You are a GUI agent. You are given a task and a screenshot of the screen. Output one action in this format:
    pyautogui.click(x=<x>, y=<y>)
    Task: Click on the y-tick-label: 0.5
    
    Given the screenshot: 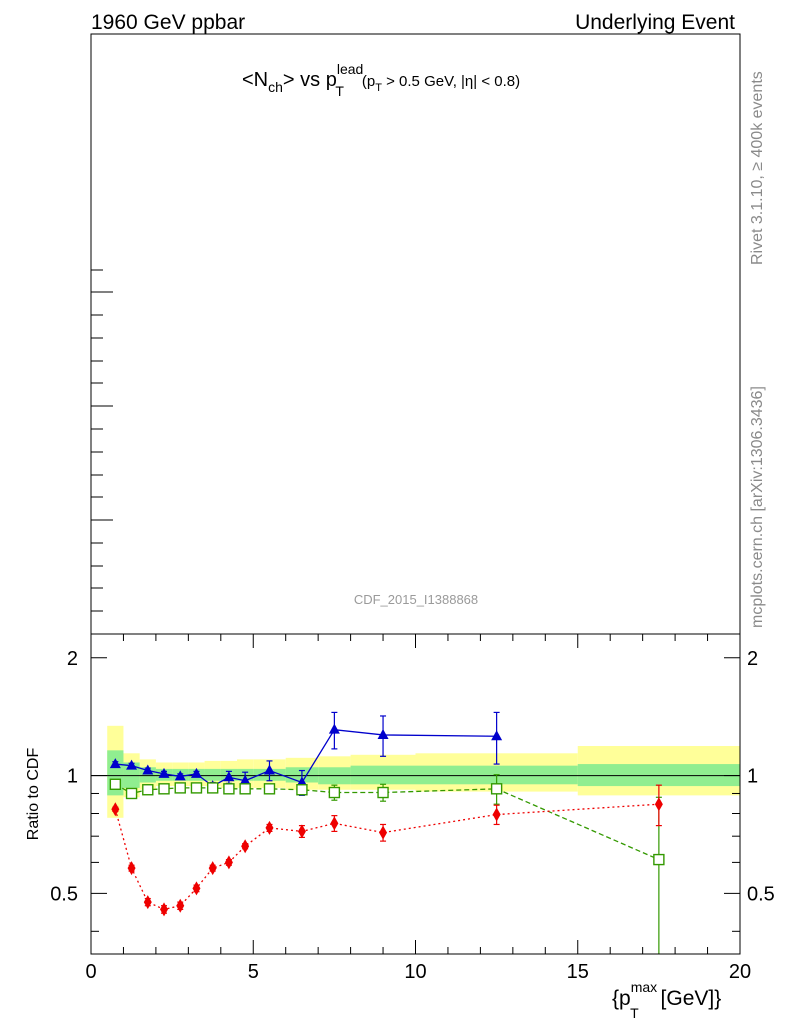 What is the action you would take?
    pyautogui.click(x=64, y=894)
    